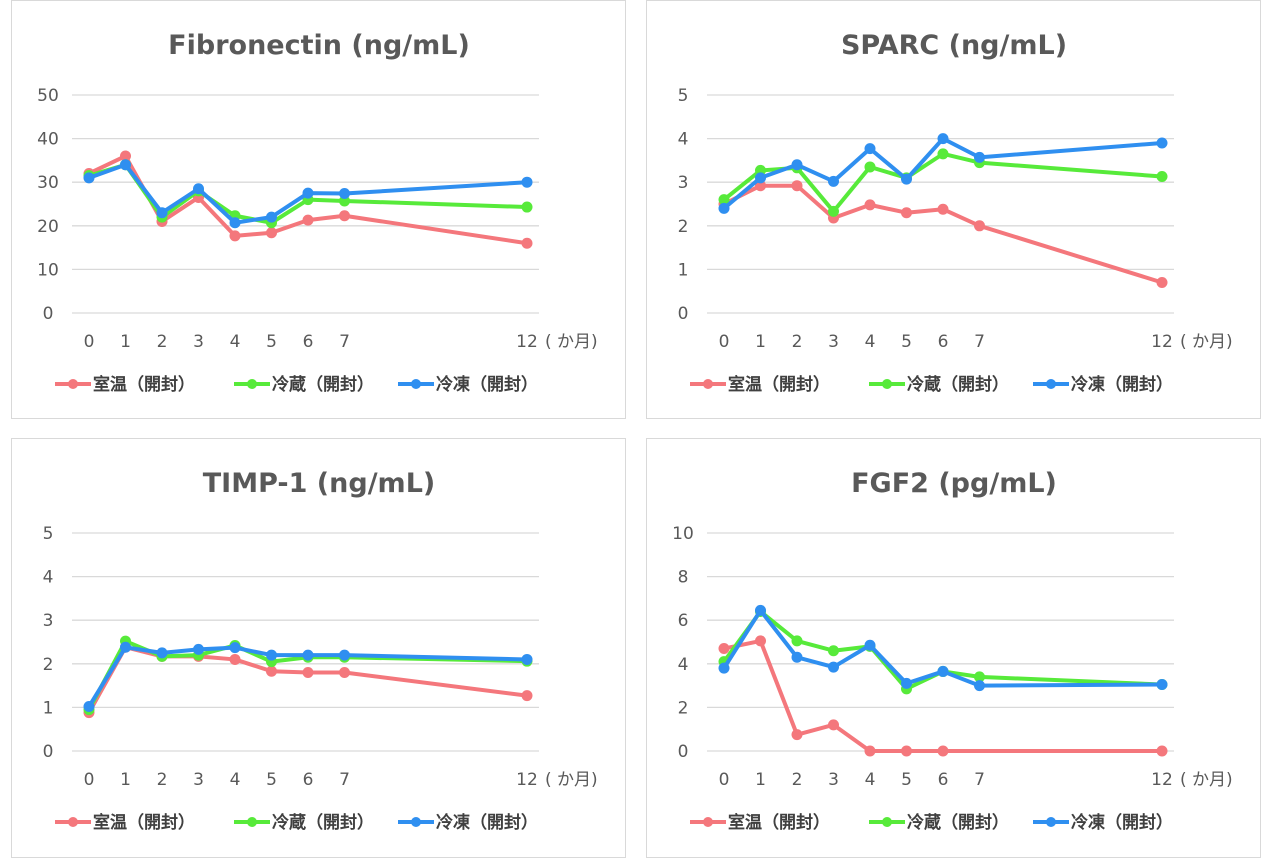 Image resolution: width=1271 pixels, height=859 pixels. Describe the element at coordinates (48, 183) in the screenshot. I see `y-tick-label: 30` at that location.